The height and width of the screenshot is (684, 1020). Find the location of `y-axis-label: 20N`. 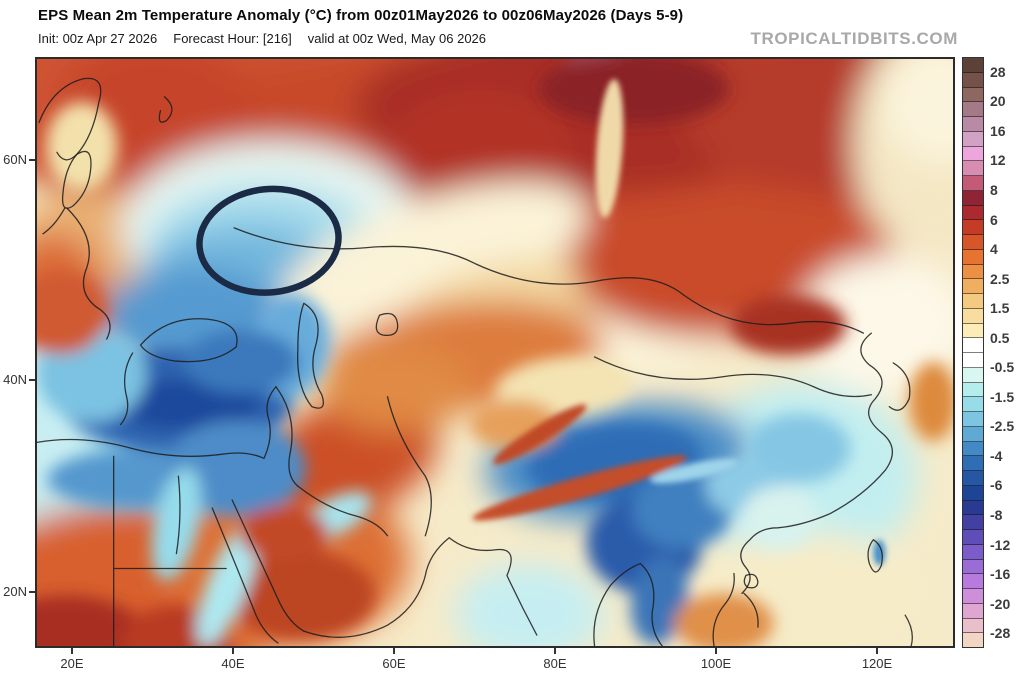

y-axis-label: 20N is located at coordinates (15, 591).